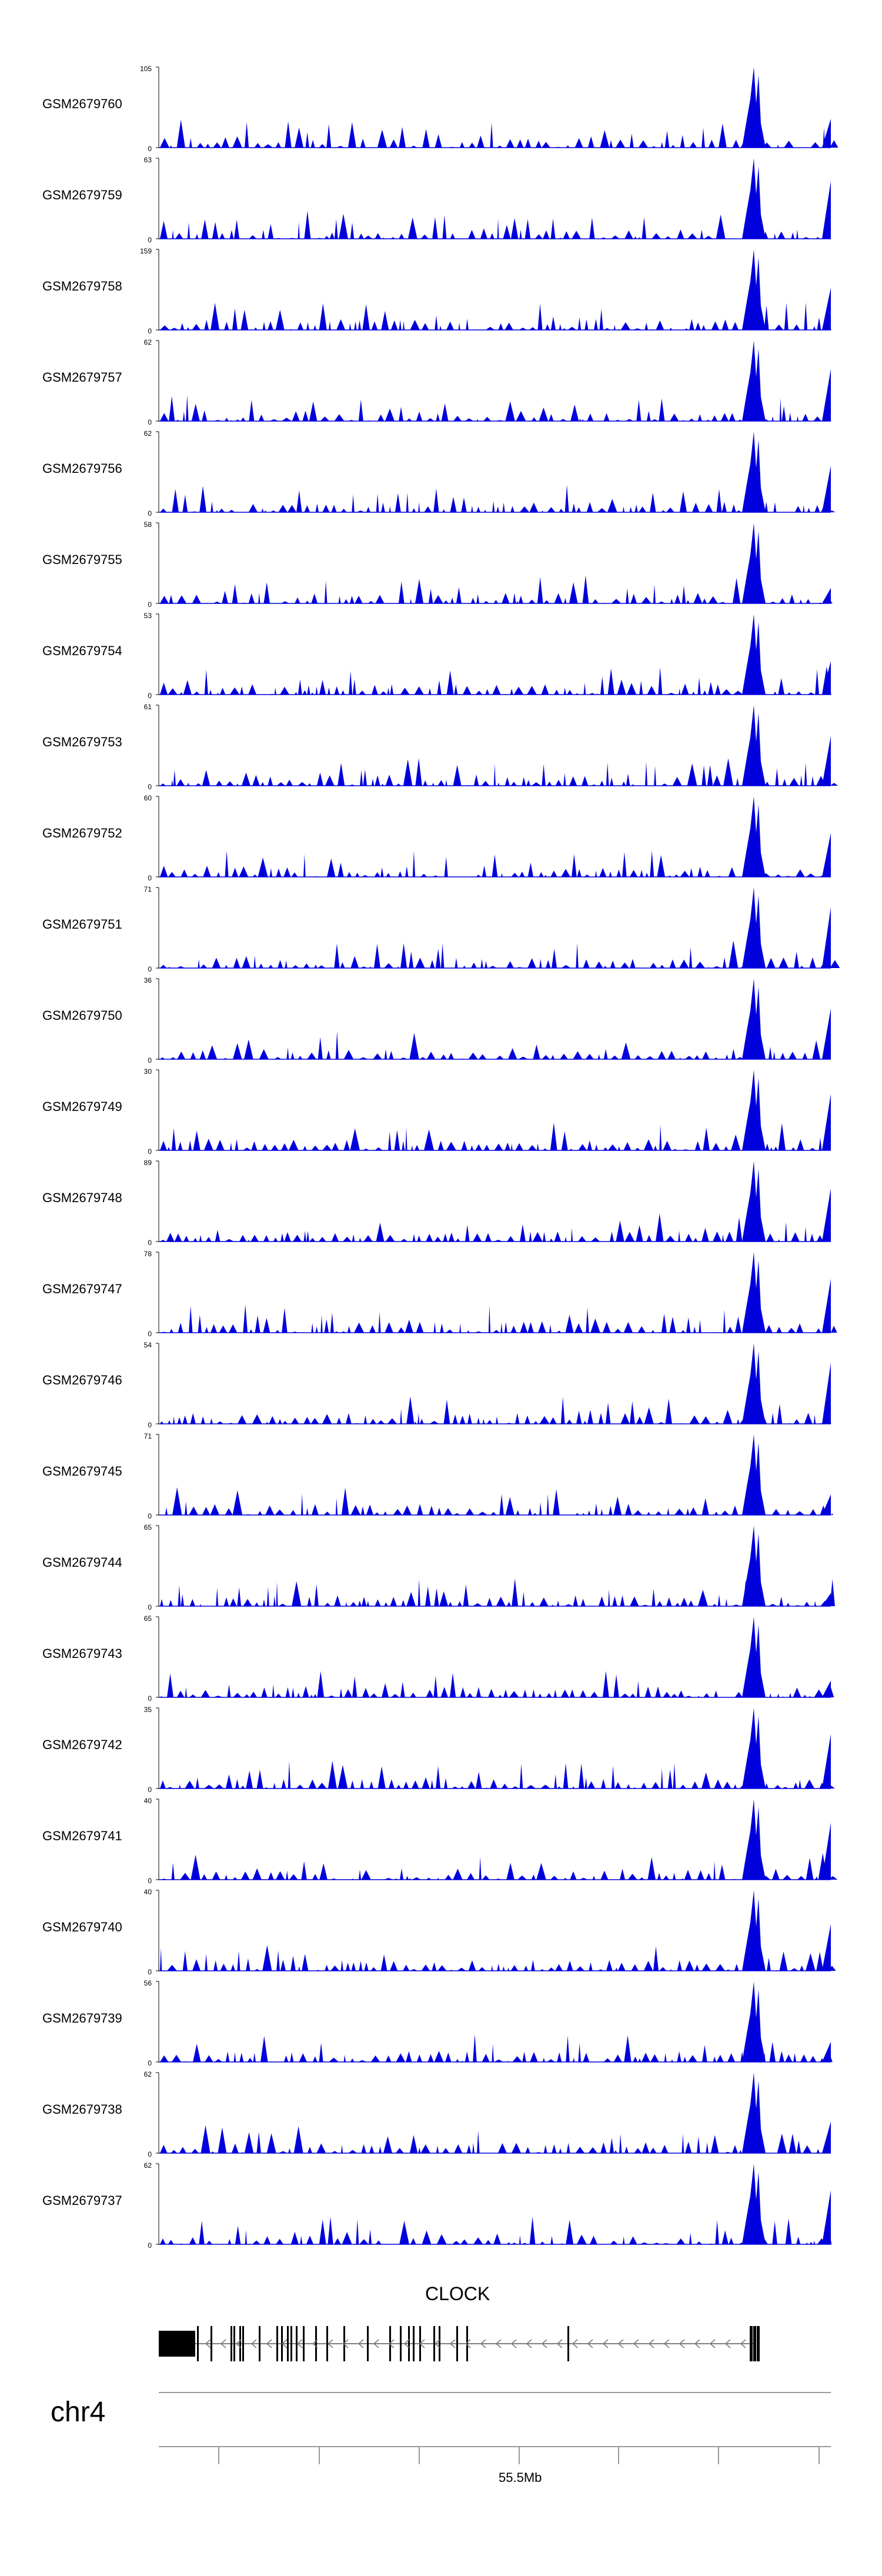 This screenshot has width=882, height=2576. I want to click on axis-tick-label: 55.5Mb, so click(520, 2477).